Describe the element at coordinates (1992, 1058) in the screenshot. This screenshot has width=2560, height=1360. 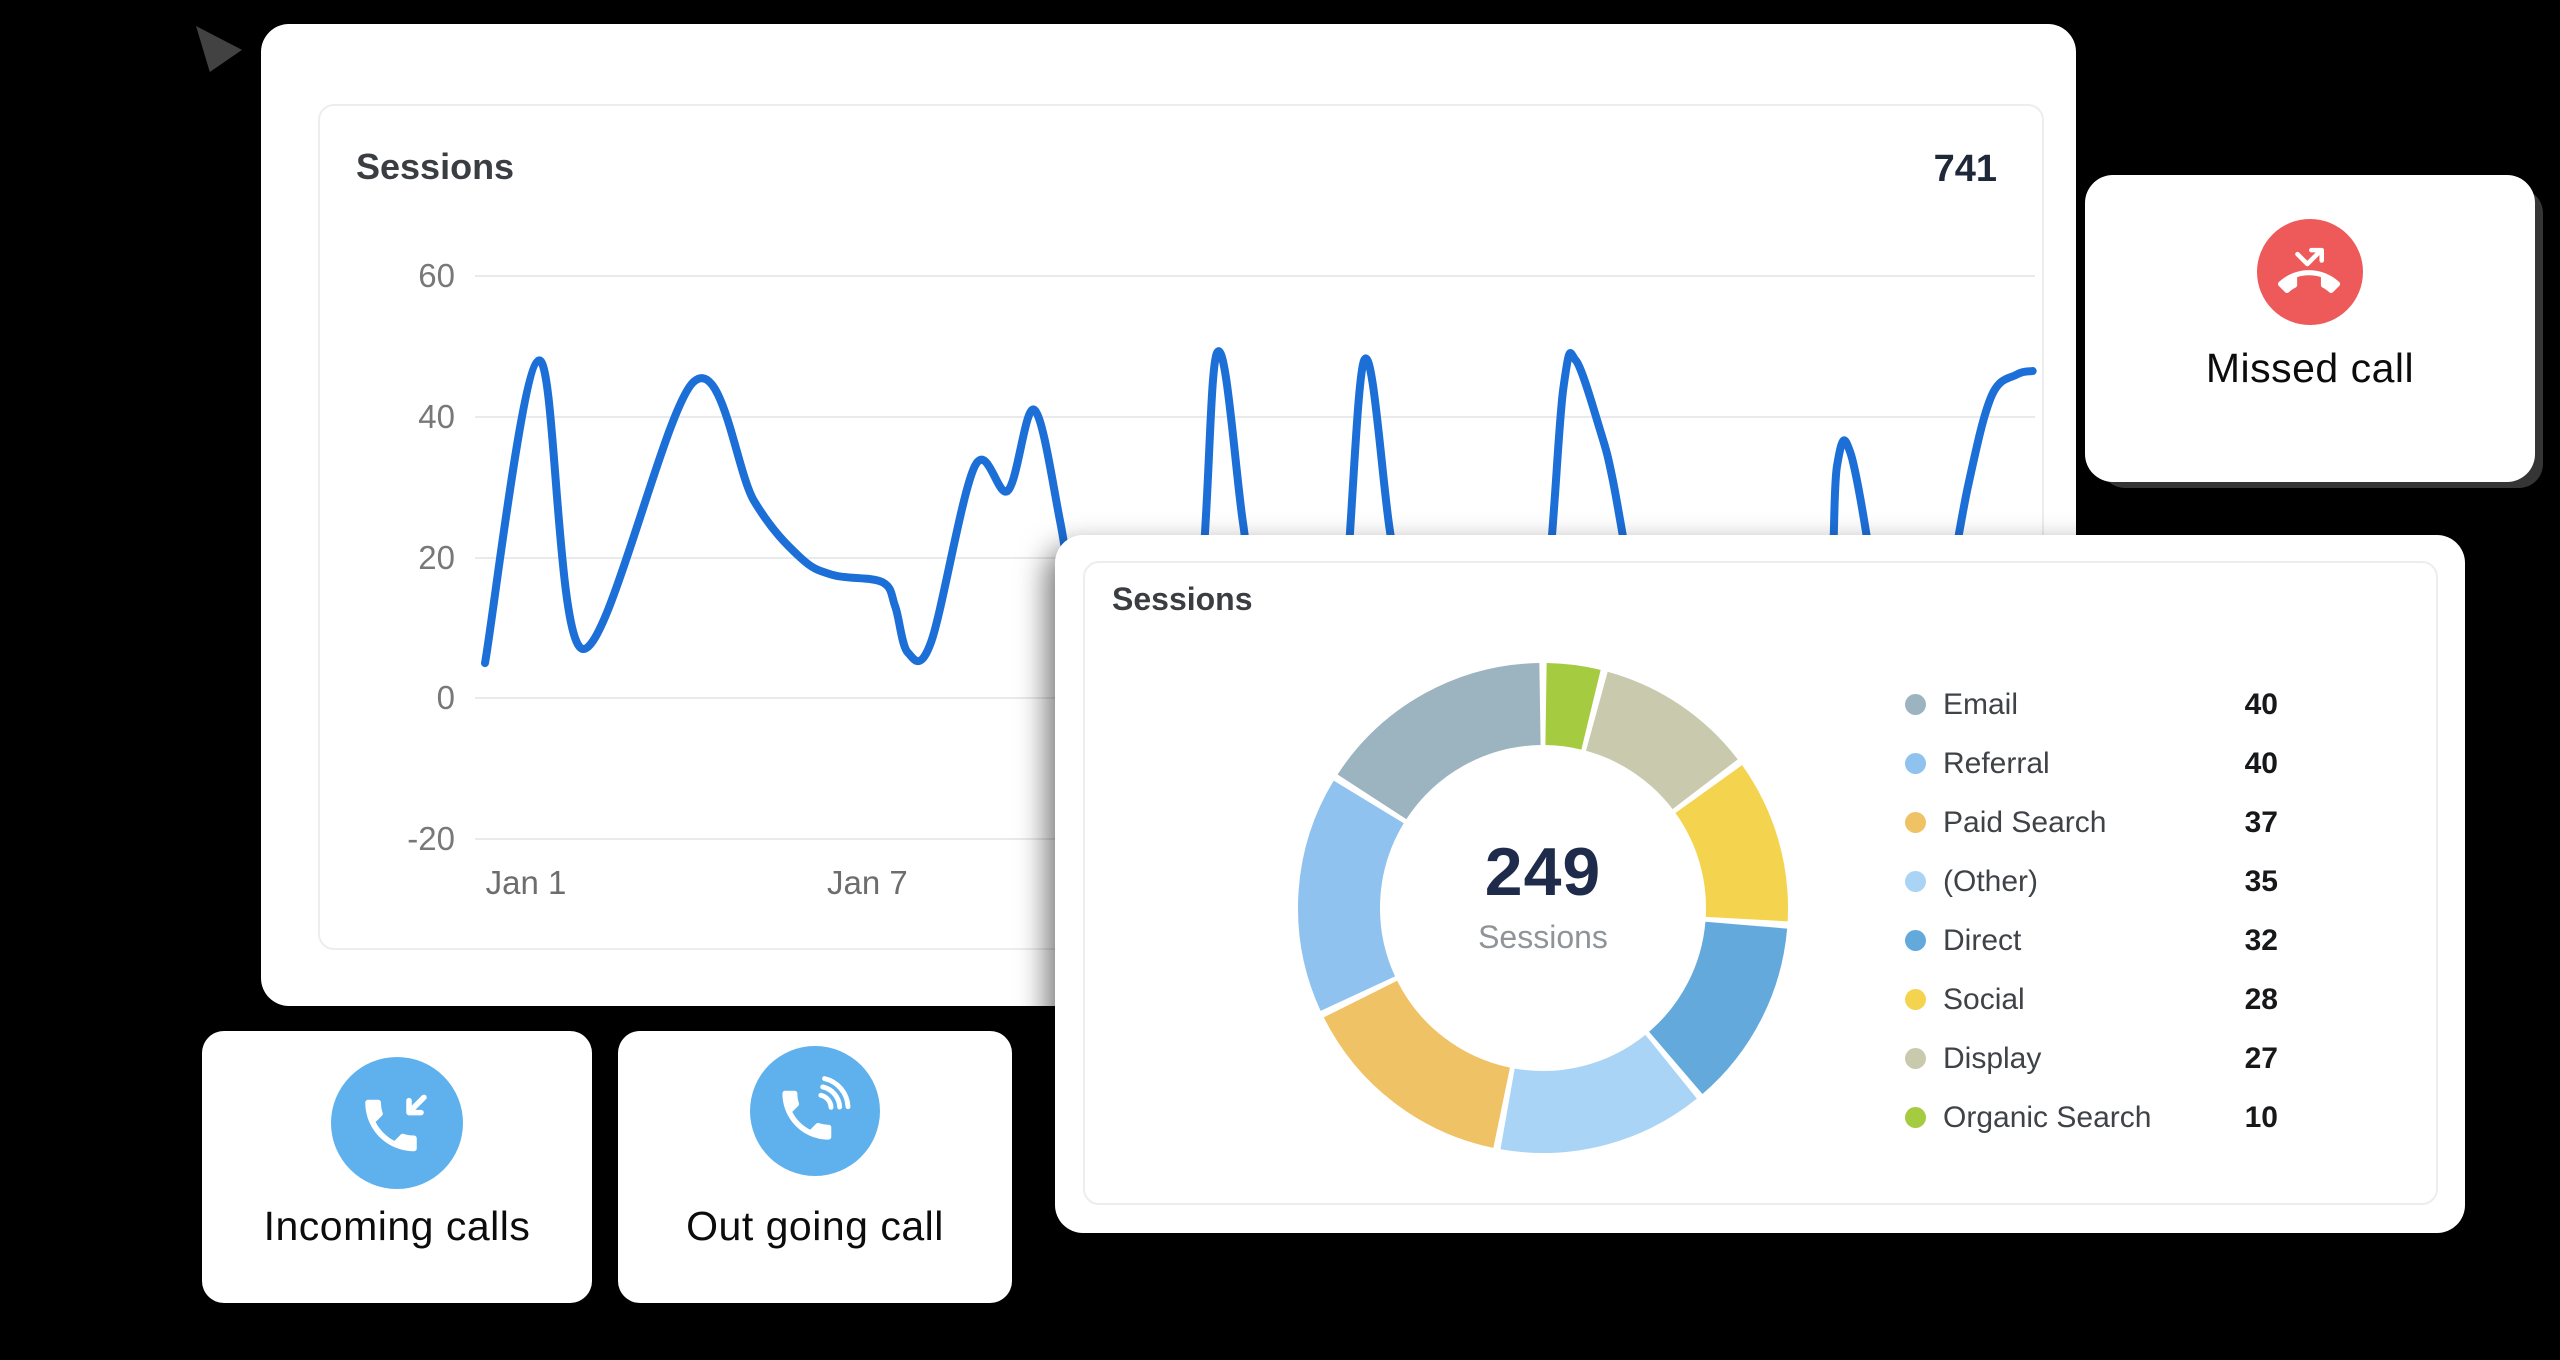
I see `legend-label: Display` at that location.